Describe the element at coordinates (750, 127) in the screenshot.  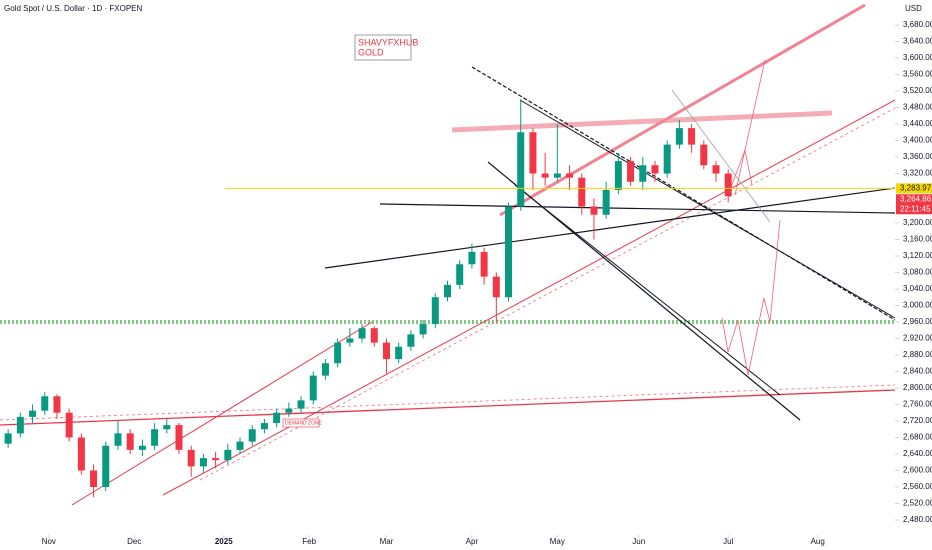
I see `projection` at that location.